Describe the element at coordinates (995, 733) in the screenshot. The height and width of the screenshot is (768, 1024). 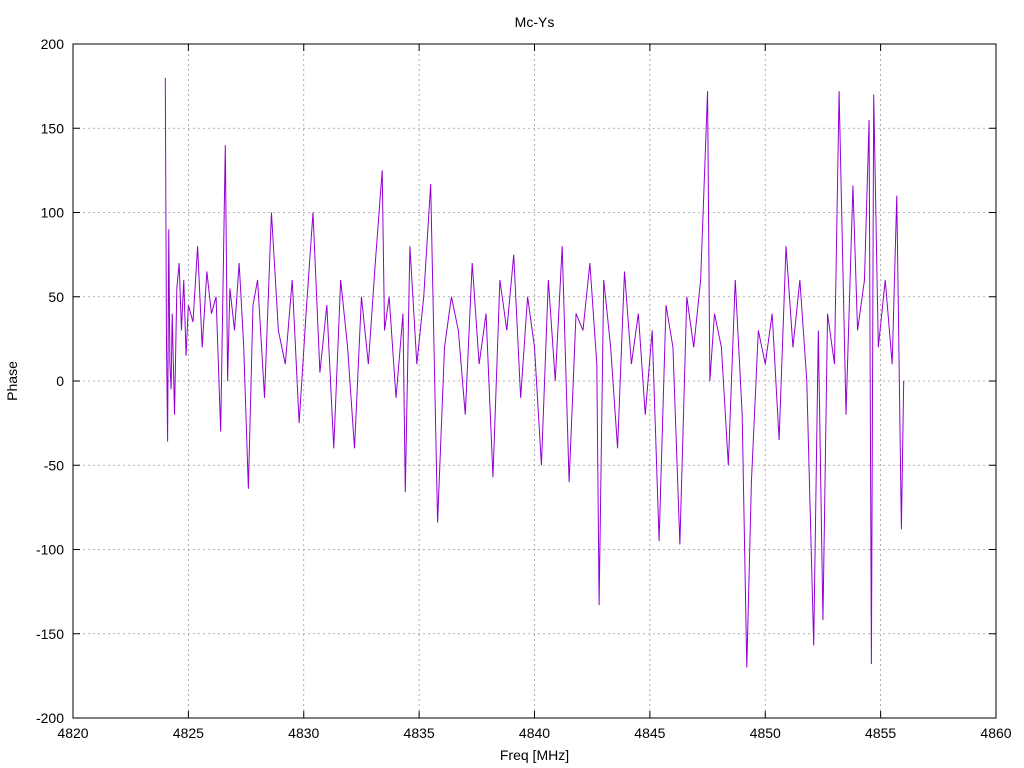
I see `x-tick-label: 4860` at that location.